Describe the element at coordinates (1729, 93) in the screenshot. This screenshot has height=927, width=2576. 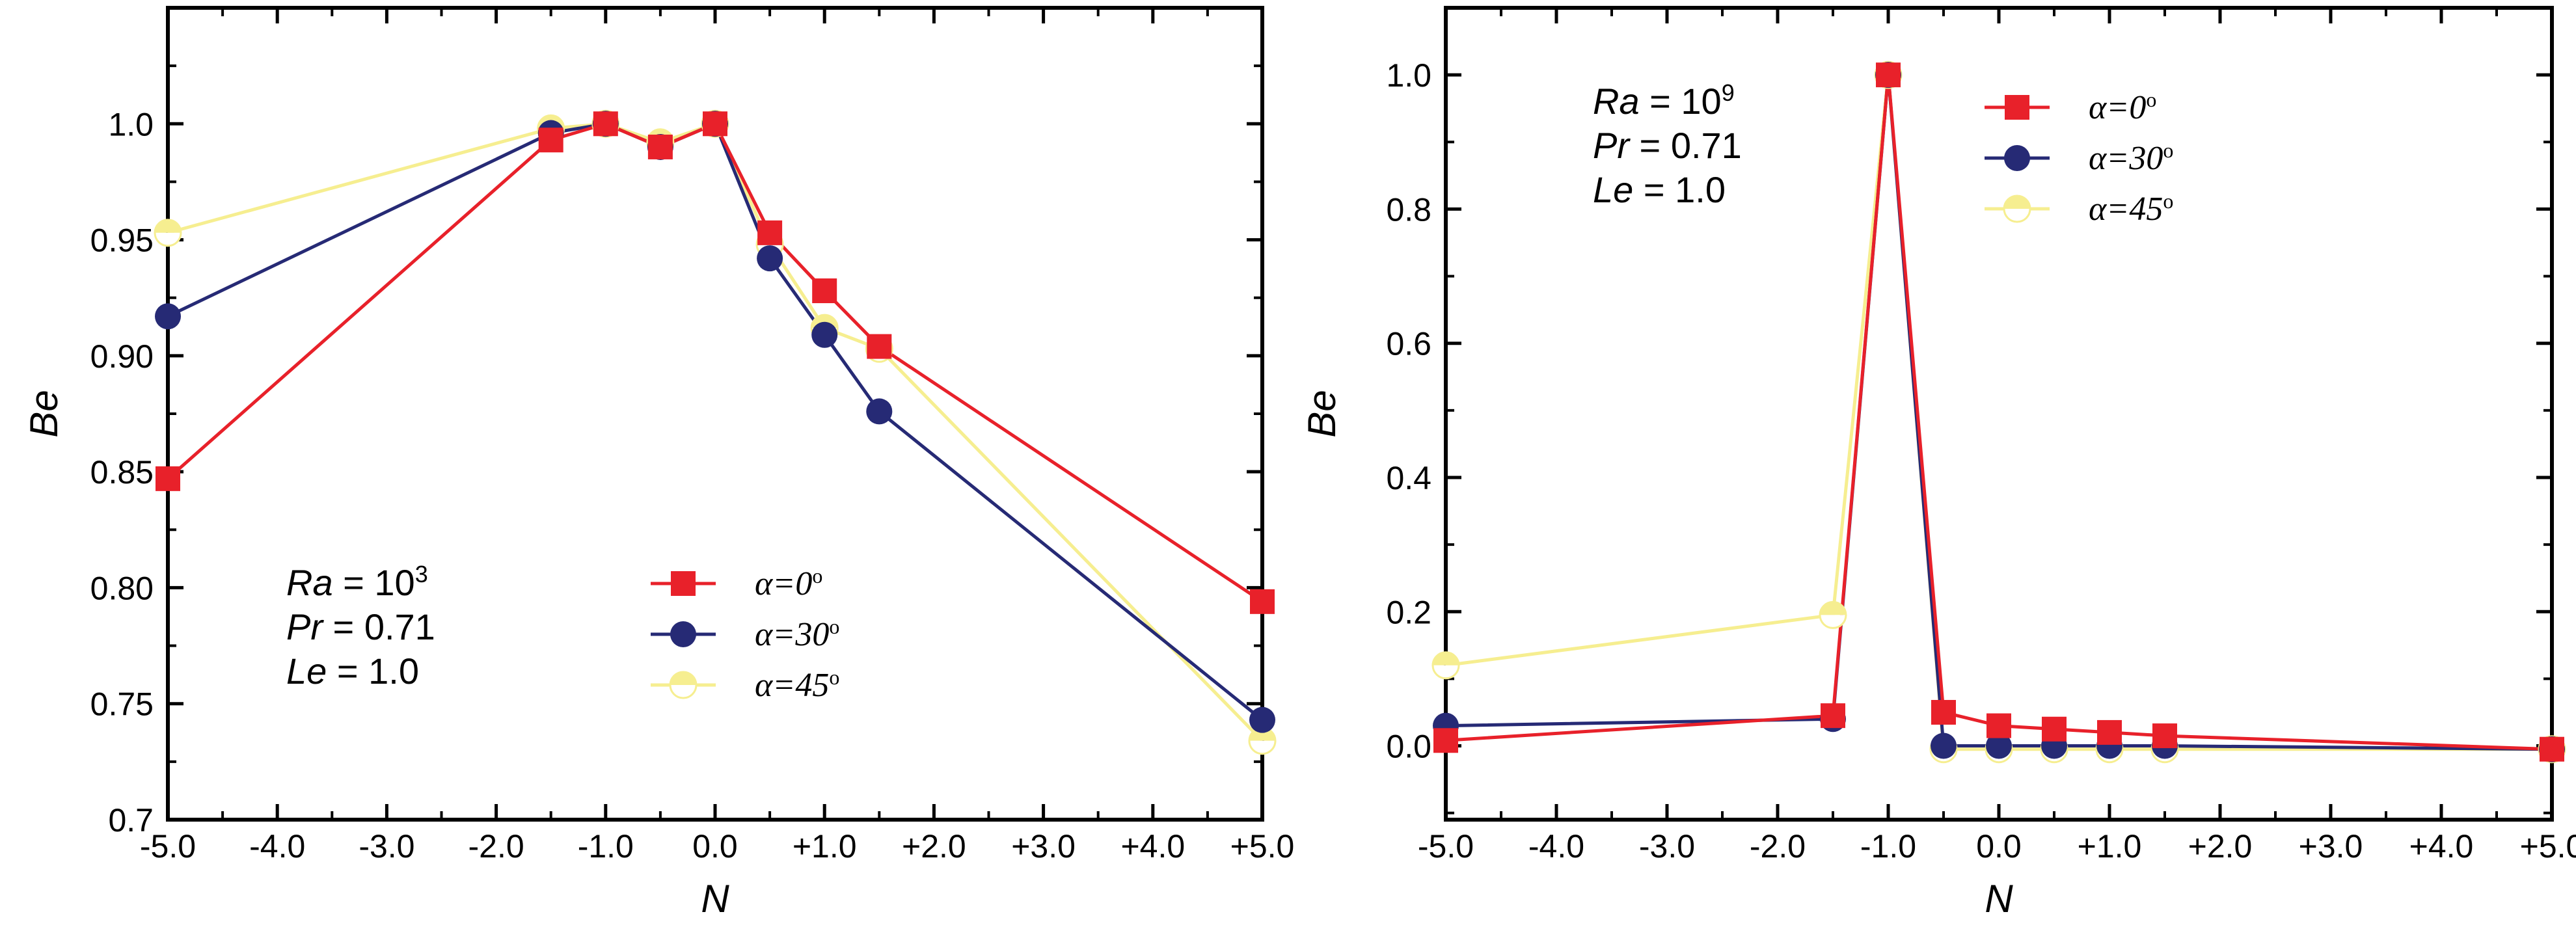
I see `parameter-exponent: 9` at that location.